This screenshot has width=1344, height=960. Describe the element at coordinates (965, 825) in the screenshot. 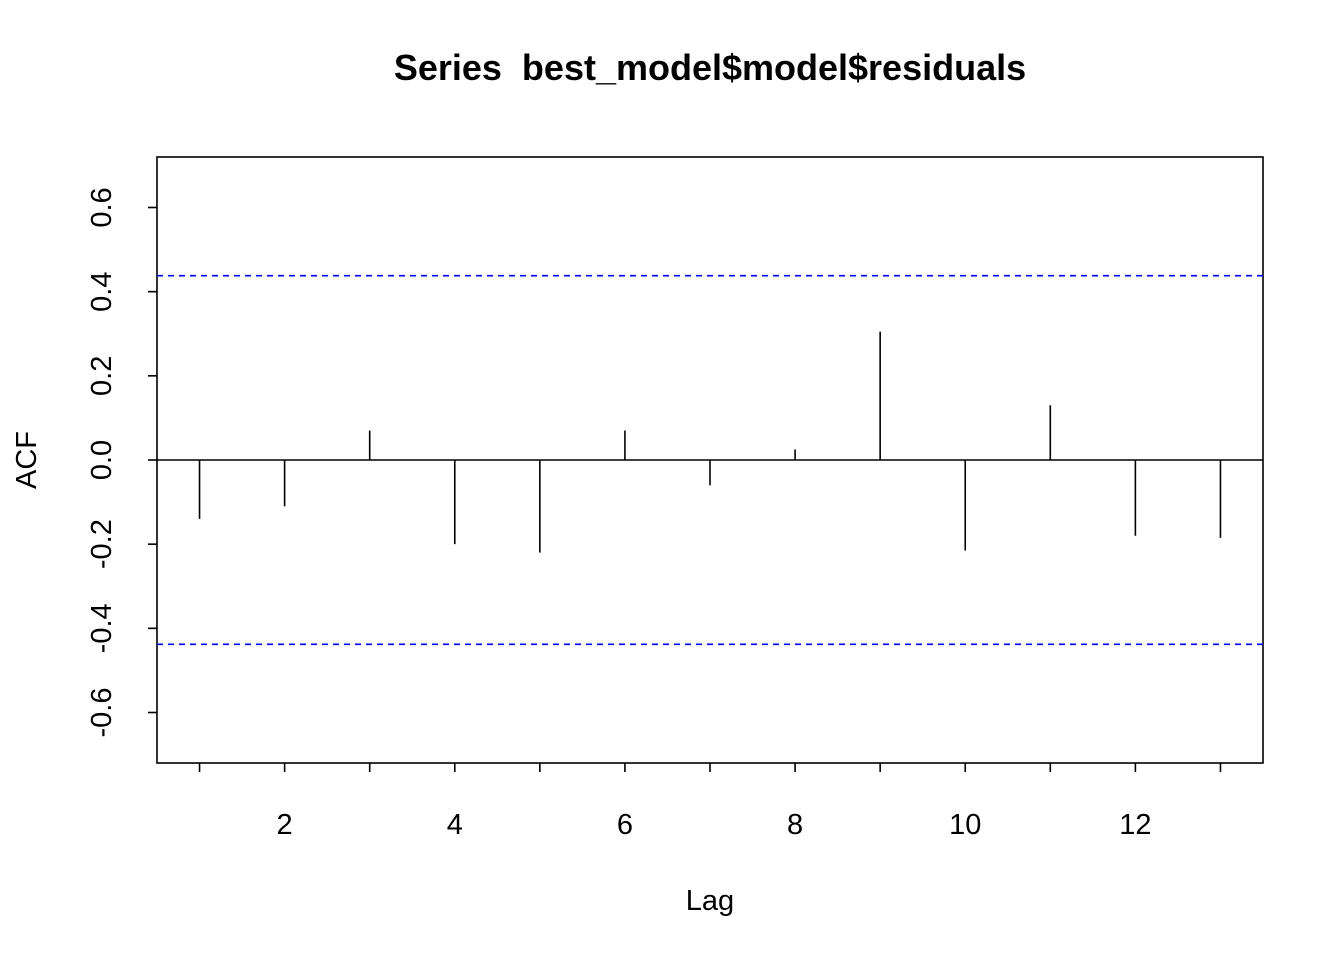

I see `x-tick-label: 10` at that location.